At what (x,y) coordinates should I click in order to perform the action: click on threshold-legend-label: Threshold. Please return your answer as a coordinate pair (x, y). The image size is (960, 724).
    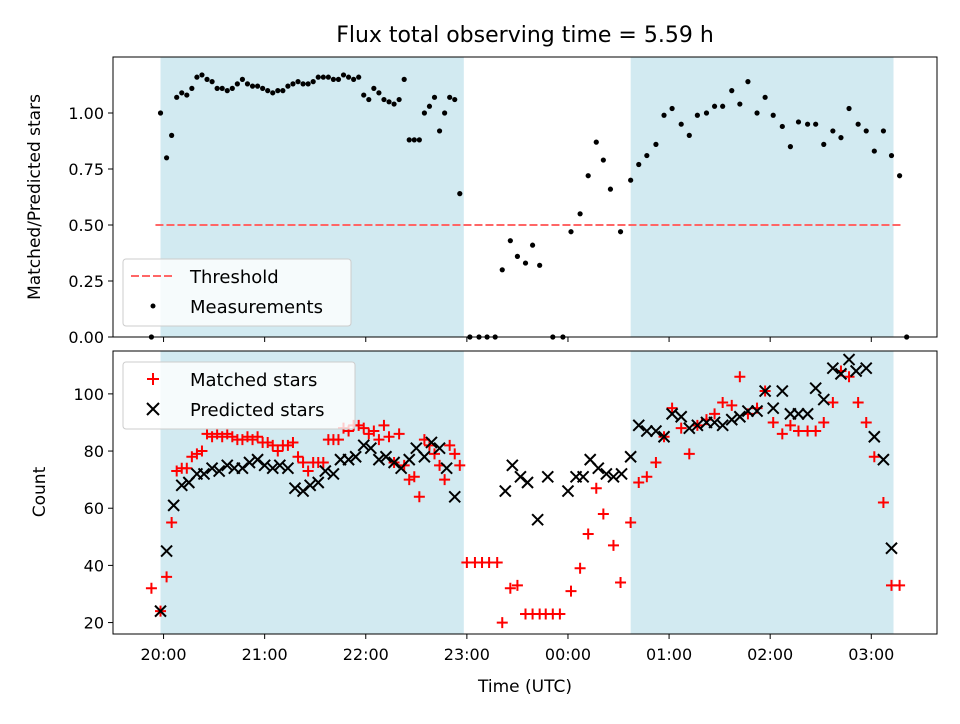
    Looking at the image, I should click on (234, 277).